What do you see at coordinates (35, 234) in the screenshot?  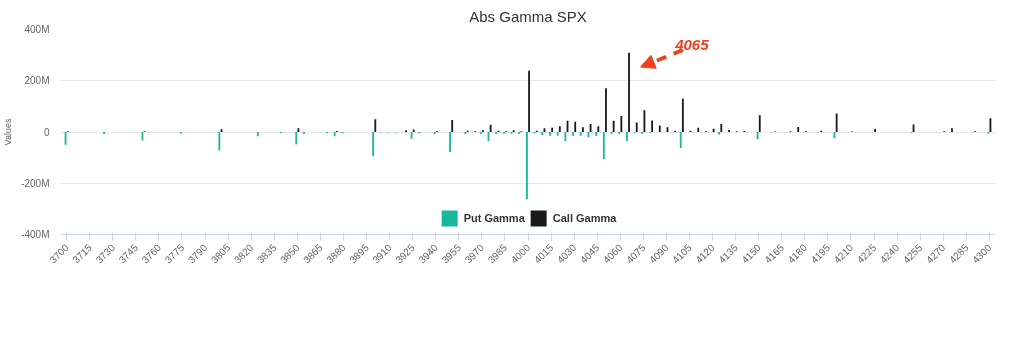 I see `y-tick-label: -400M` at bounding box center [35, 234].